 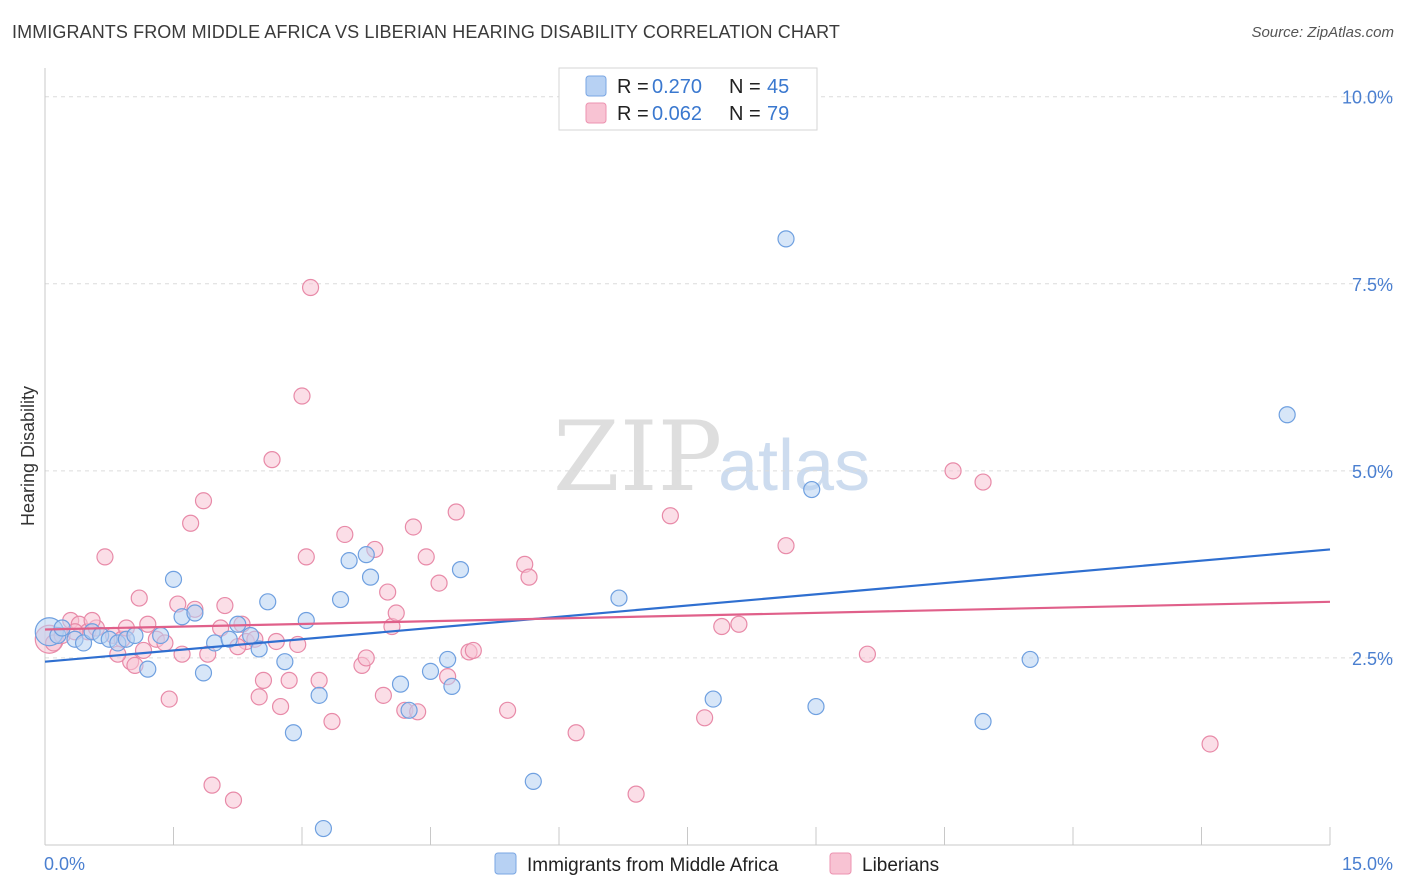 I want to click on trend-line-liberians, so click(x=687, y=615).